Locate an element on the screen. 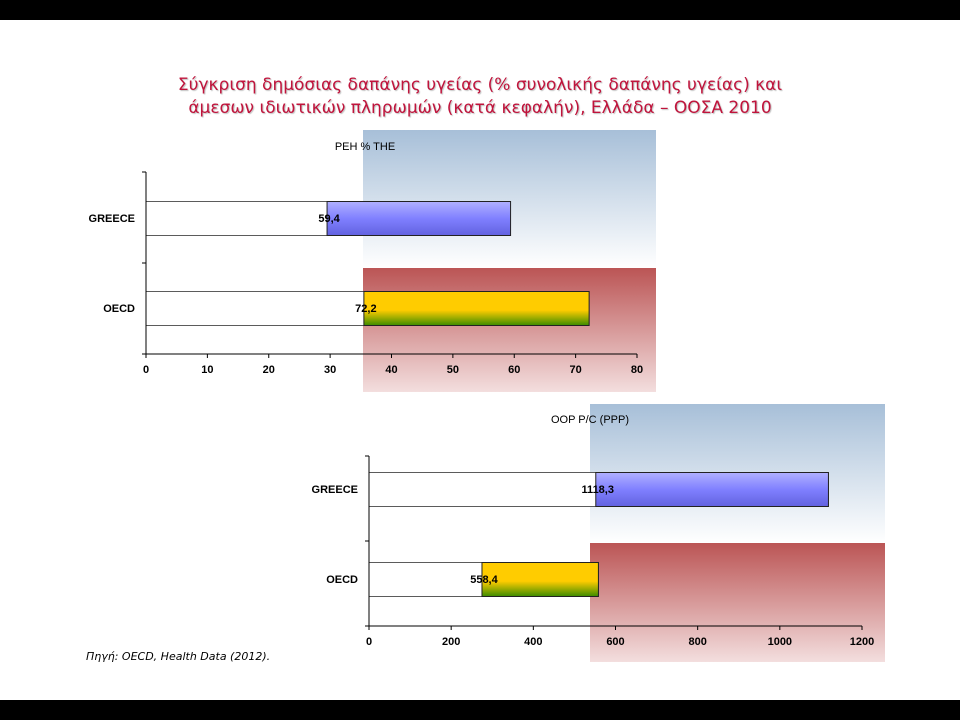 The width and height of the screenshot is (960, 720). top-black-bar is located at coordinates (480, 10).